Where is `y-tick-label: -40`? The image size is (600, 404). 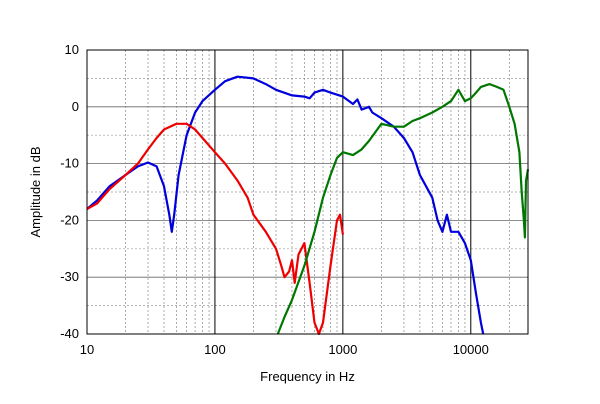
y-tick-label: -40 is located at coordinates (69, 333).